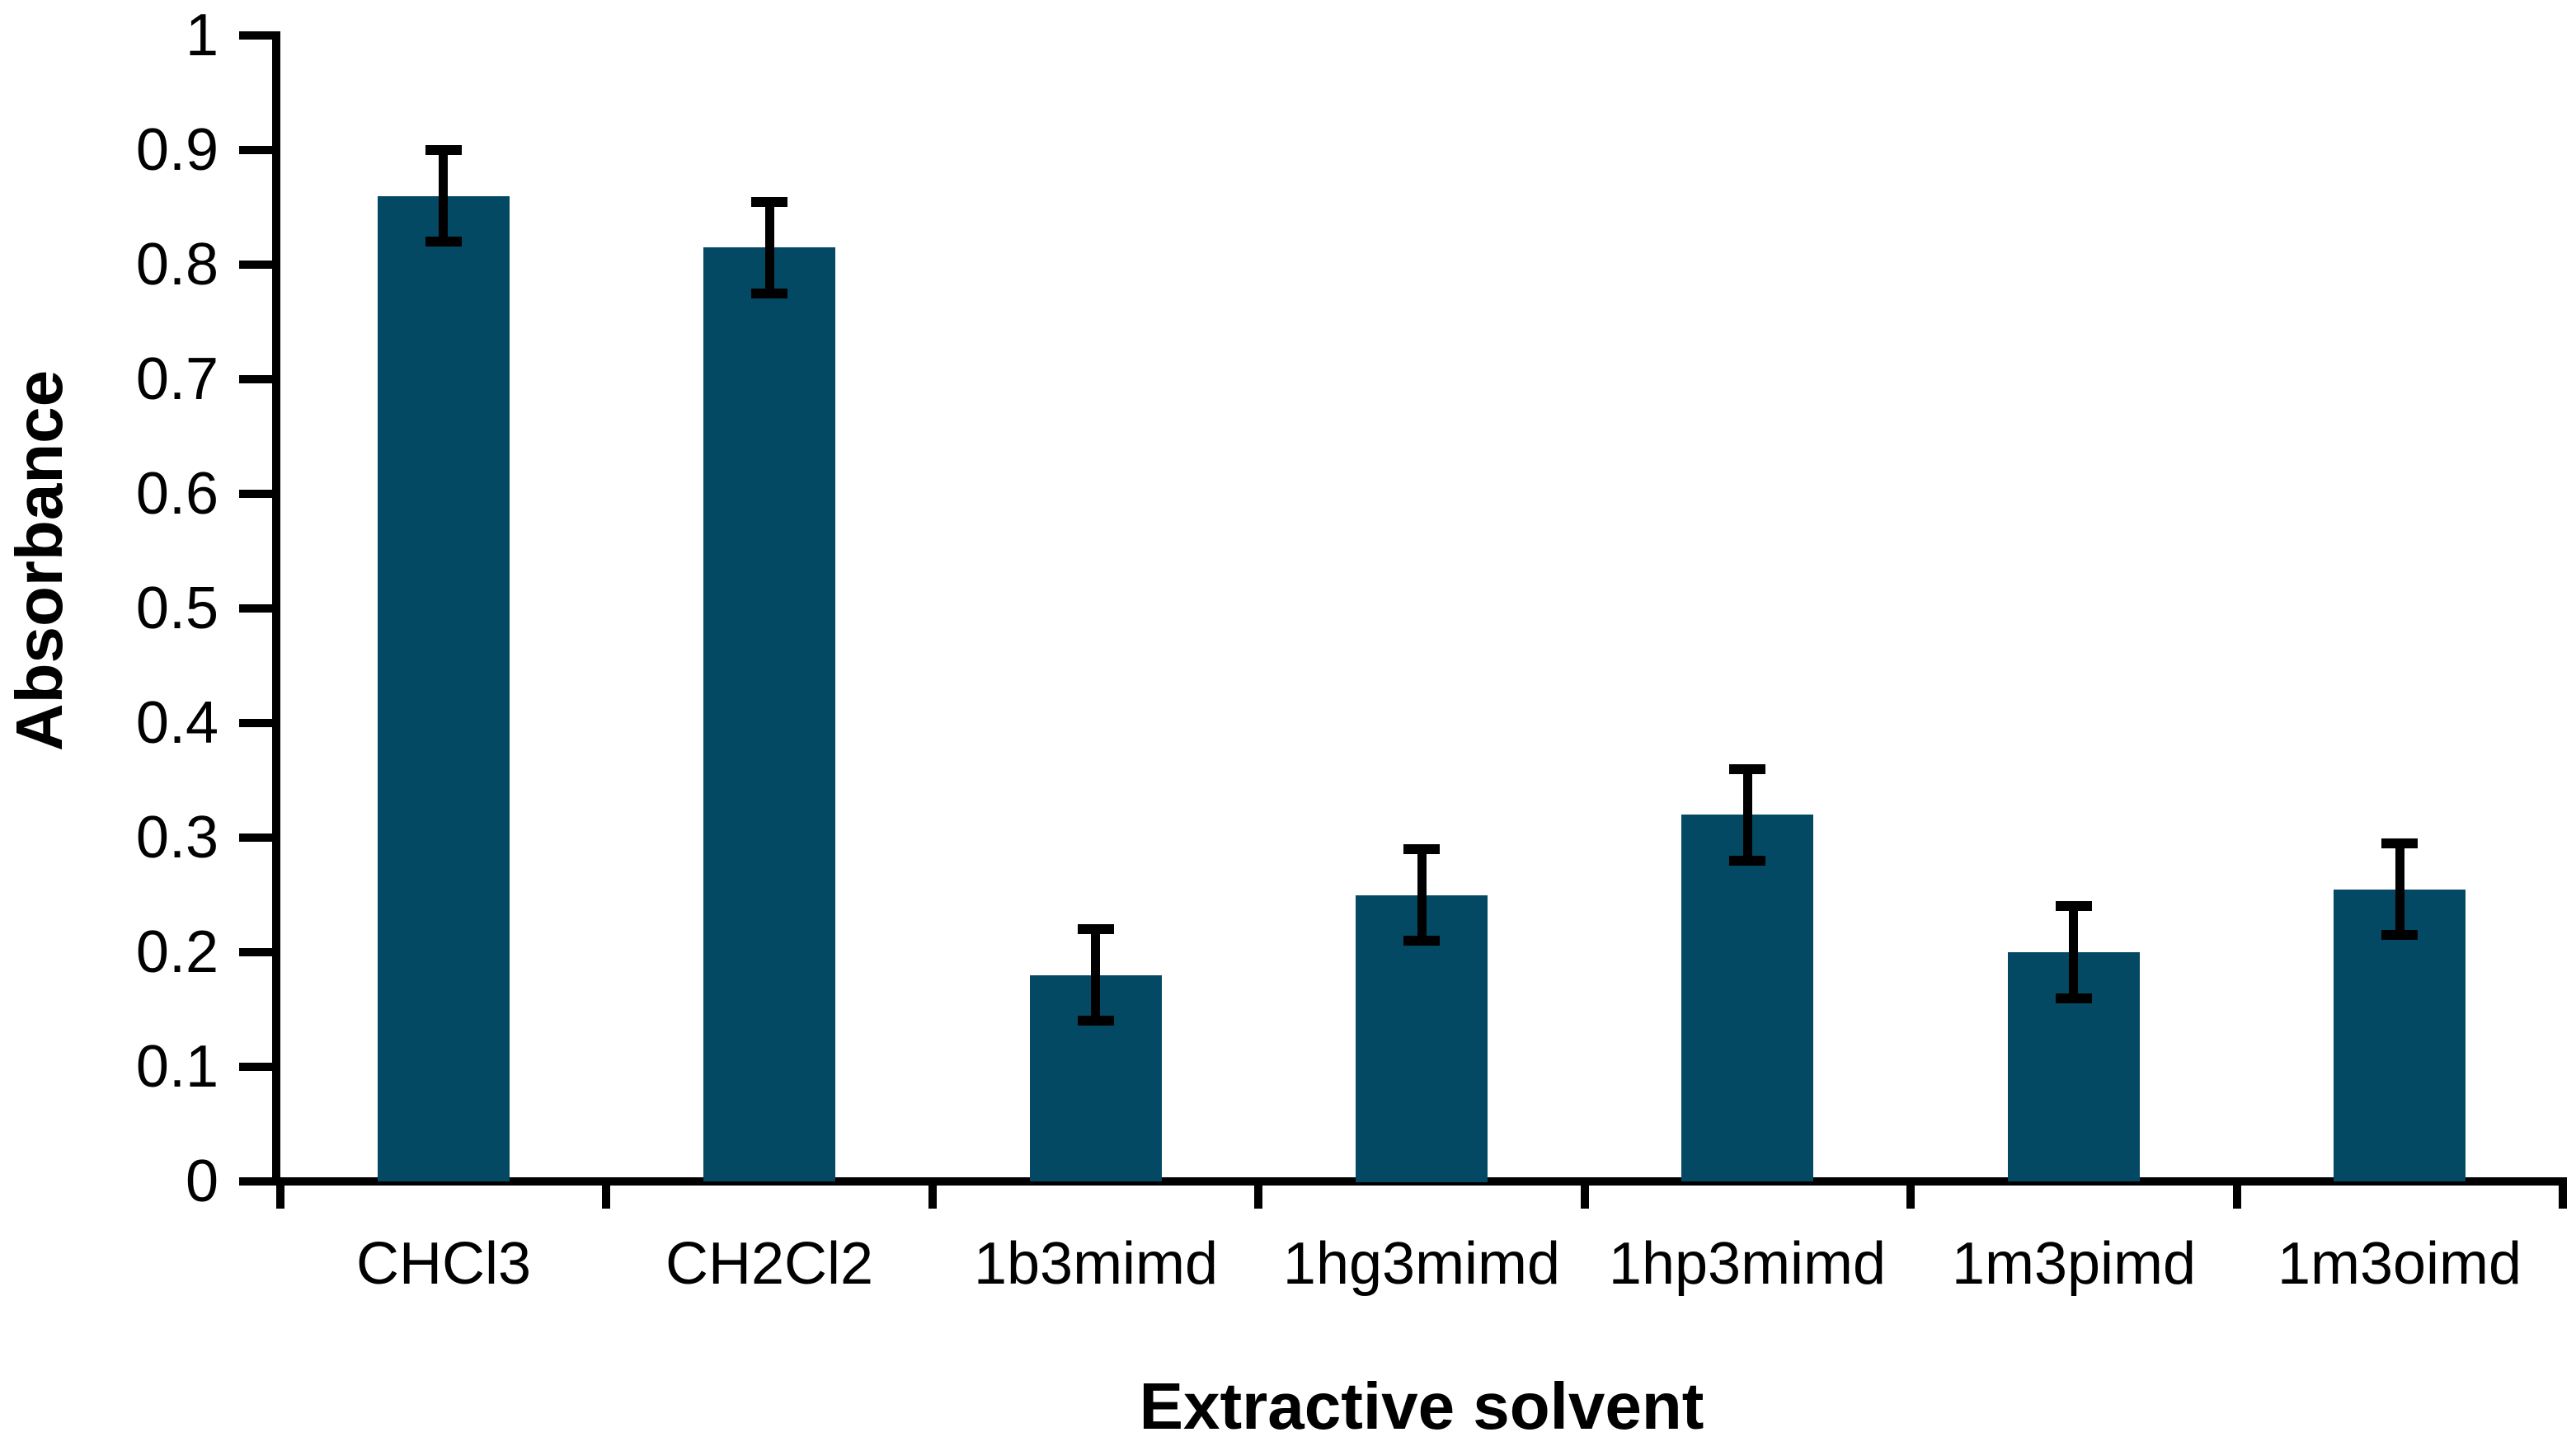 The height and width of the screenshot is (1451, 2576). I want to click on y-tick-label: 0.1, so click(177, 1067).